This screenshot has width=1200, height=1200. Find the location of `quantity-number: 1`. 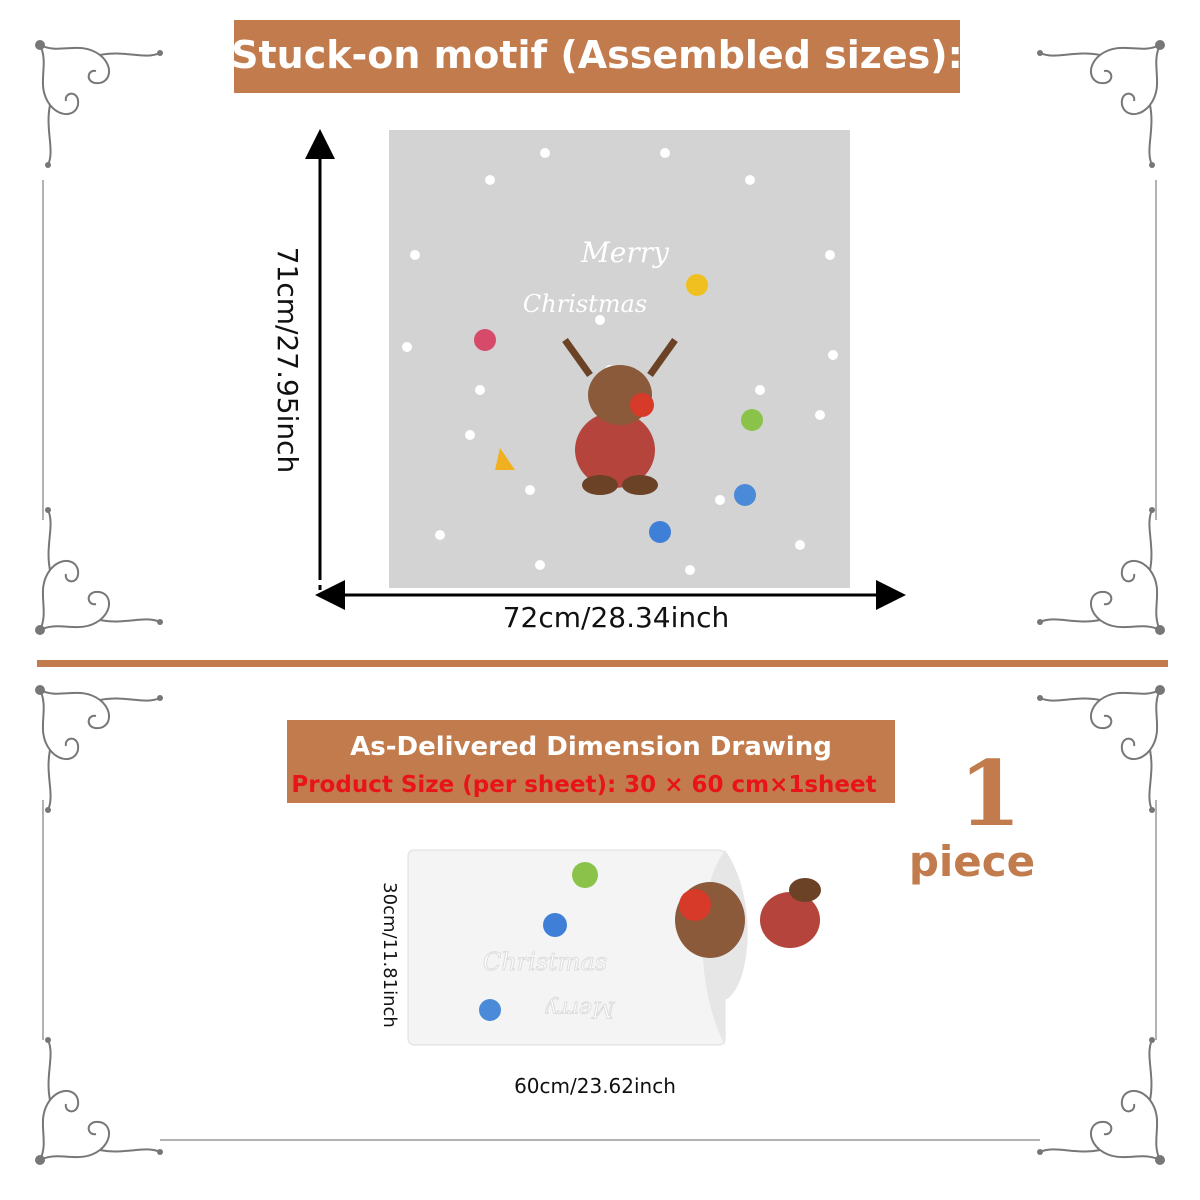

quantity-number: 1 is located at coordinates (990, 794).